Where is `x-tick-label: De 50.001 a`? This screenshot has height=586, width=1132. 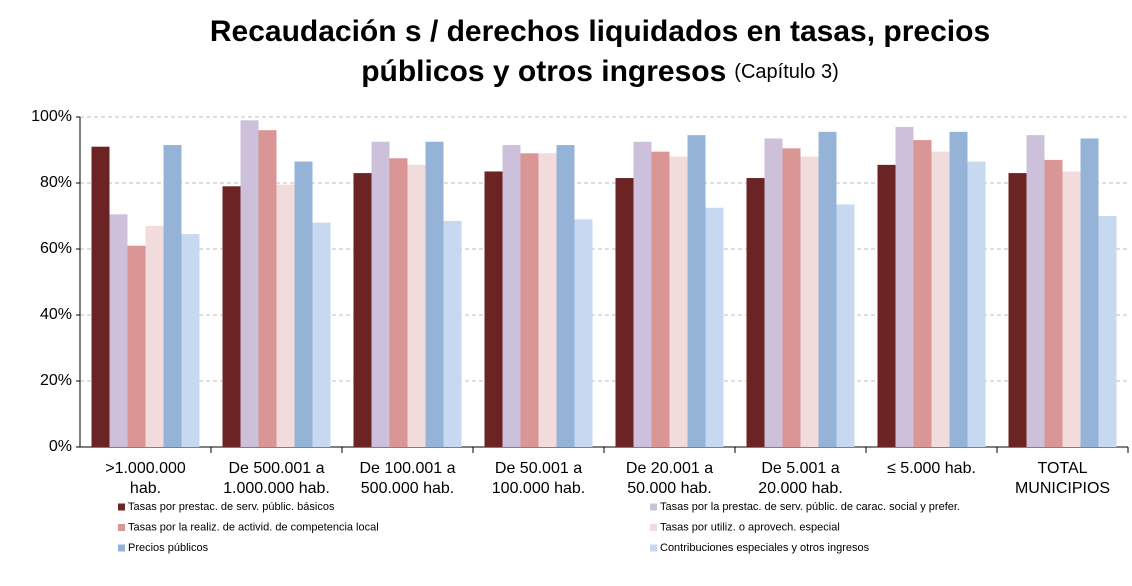 x-tick-label: De 50.001 a is located at coordinates (538, 468).